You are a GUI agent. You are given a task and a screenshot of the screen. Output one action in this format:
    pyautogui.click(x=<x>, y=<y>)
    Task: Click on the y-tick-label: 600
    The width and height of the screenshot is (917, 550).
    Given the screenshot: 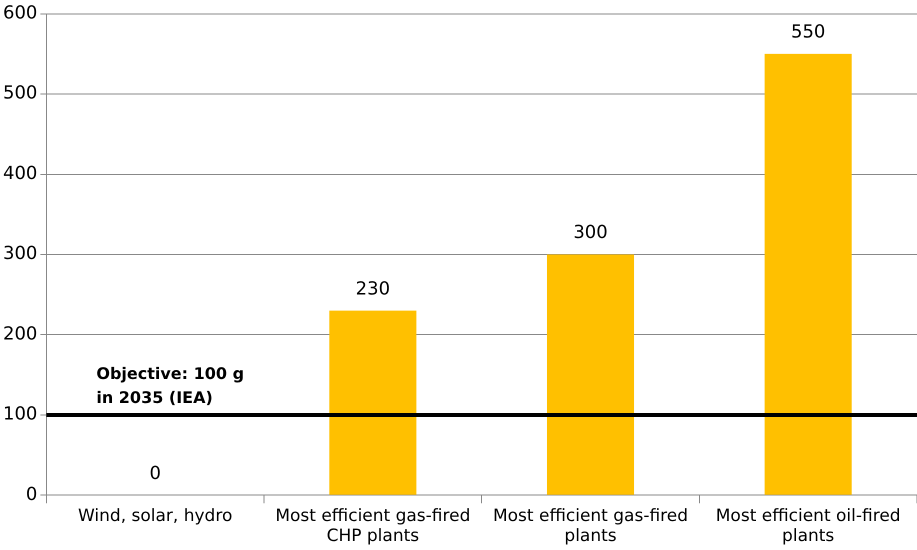 What is the action you would take?
    pyautogui.click(x=20, y=13)
    